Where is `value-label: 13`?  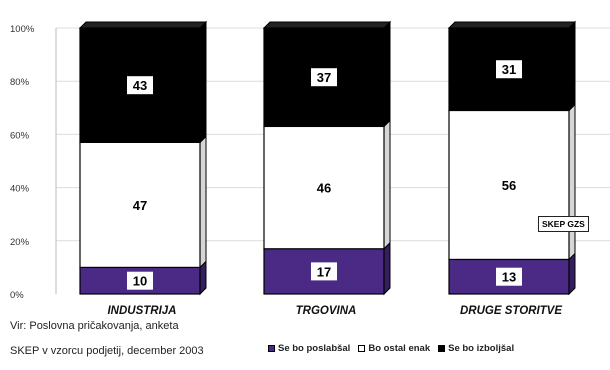 value-label: 13 is located at coordinates (509, 277).